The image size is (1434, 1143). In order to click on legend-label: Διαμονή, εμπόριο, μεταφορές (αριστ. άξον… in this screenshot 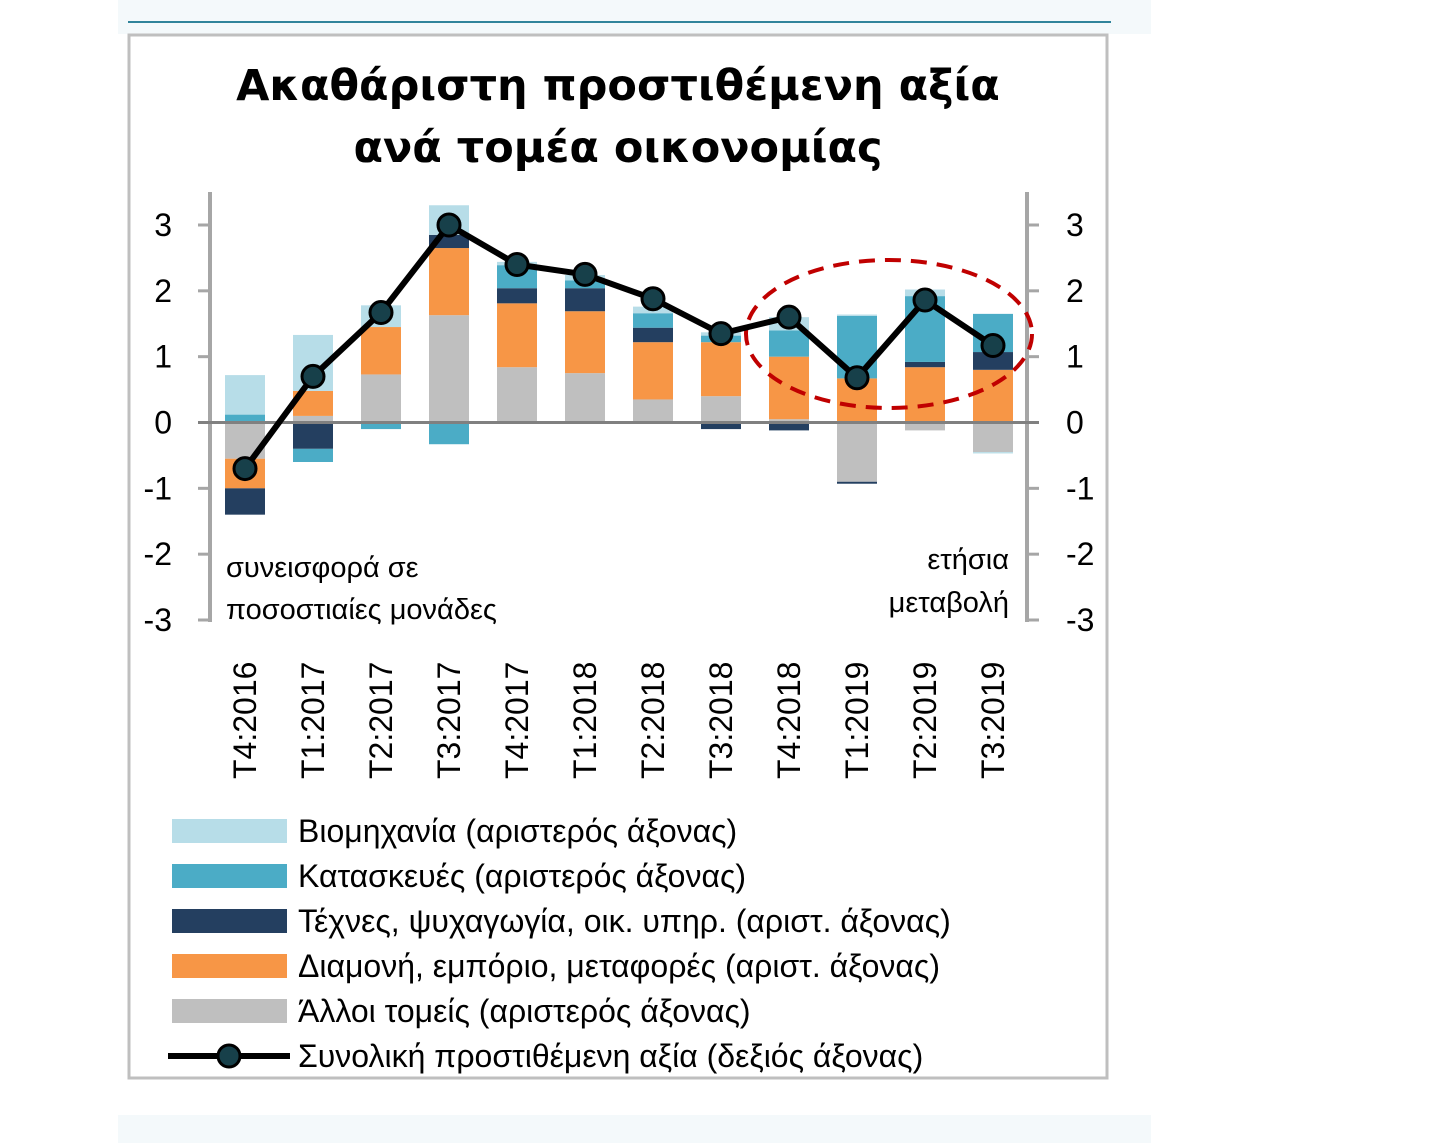, I will do `click(619, 966)`.